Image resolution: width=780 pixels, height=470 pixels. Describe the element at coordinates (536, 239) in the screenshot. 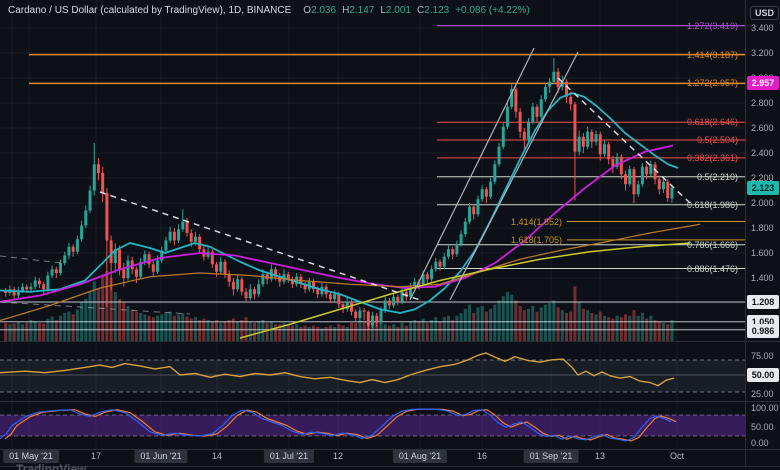

I see `fib-label: 1.618(1.705)` at that location.